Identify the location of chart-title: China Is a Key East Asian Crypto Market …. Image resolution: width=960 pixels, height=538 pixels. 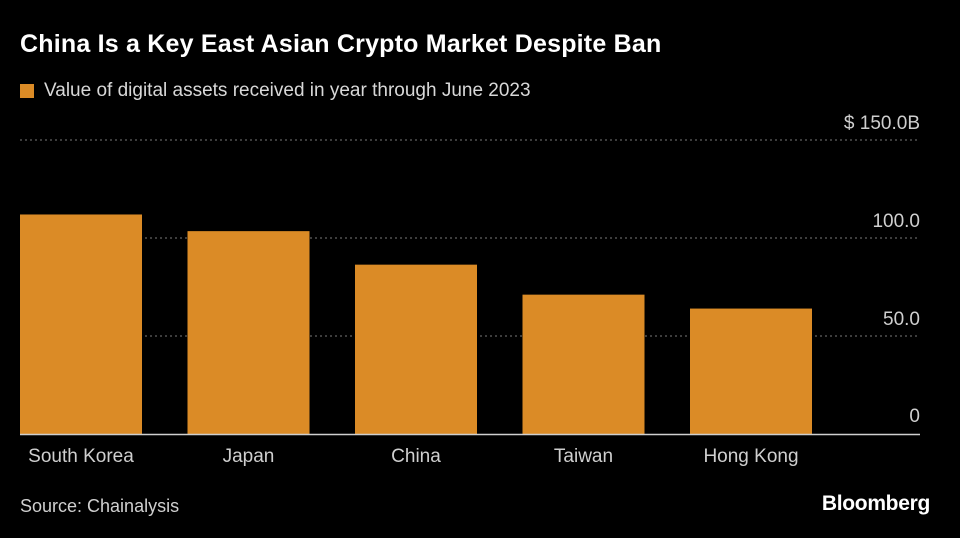
(341, 44).